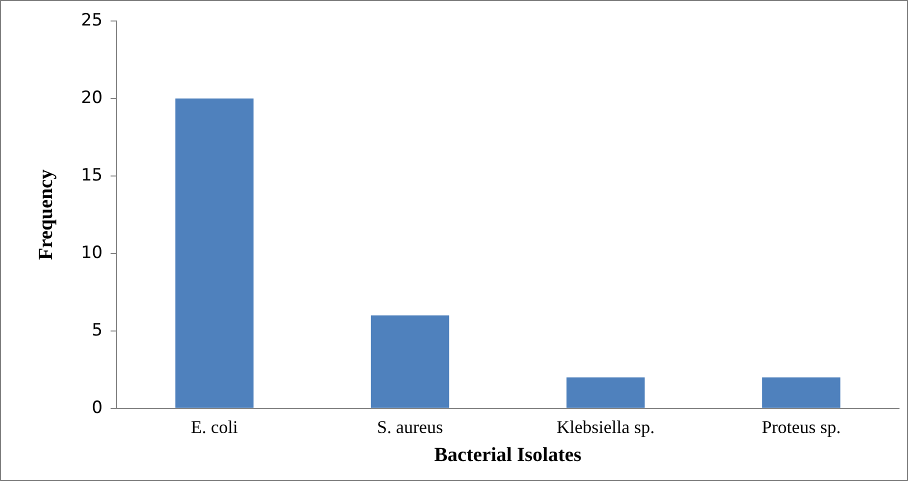 This screenshot has width=908, height=481. Describe the element at coordinates (508, 455) in the screenshot. I see `x-axis-title: Bacterial Isolates` at that location.